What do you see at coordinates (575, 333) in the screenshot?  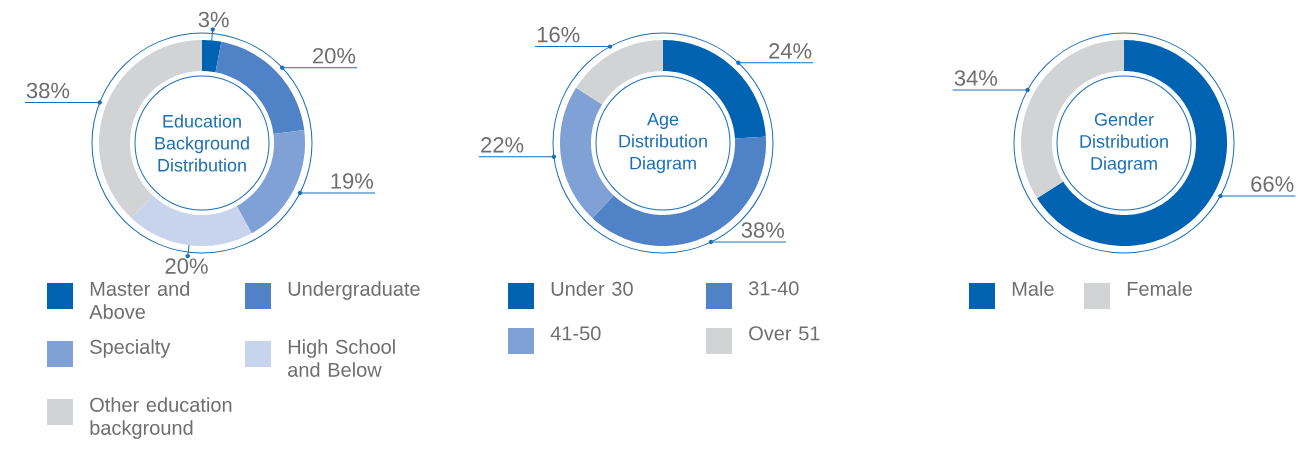 I see `legend-label: 41-50` at bounding box center [575, 333].